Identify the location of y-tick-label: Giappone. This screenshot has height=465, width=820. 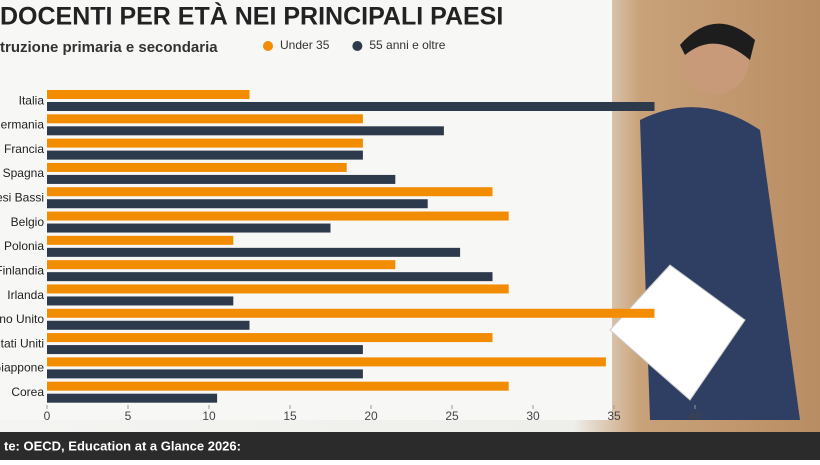
(22, 368).